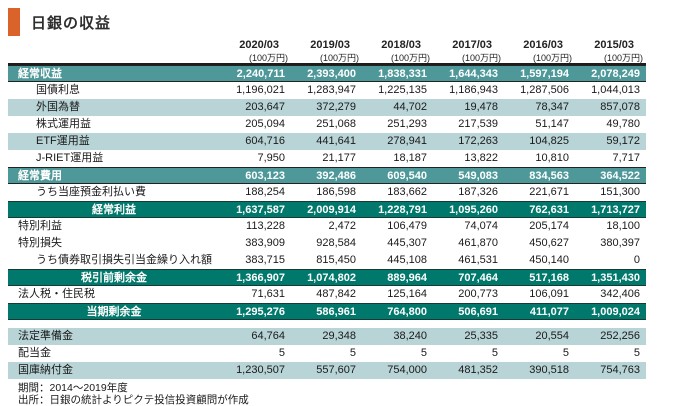 This screenshot has width=680, height=406. I want to click on row-label: 経常収益, so click(40, 74).